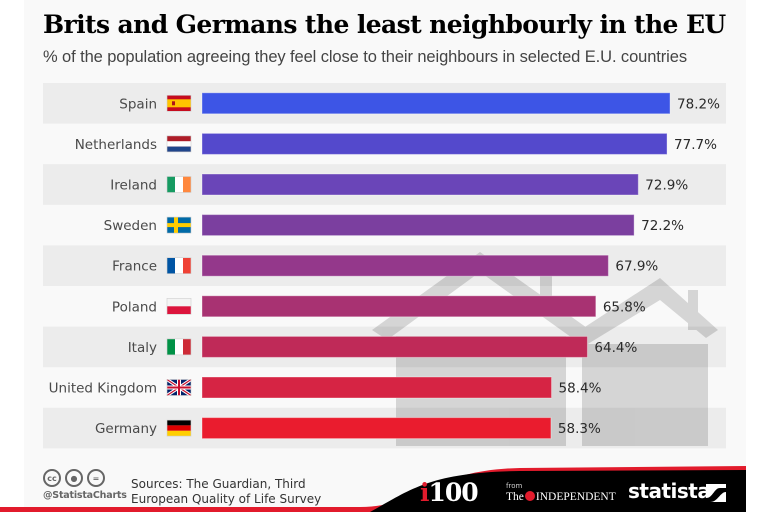 This screenshot has height=512, width=770. I want to click on value-label: 77.7%, so click(695, 145).